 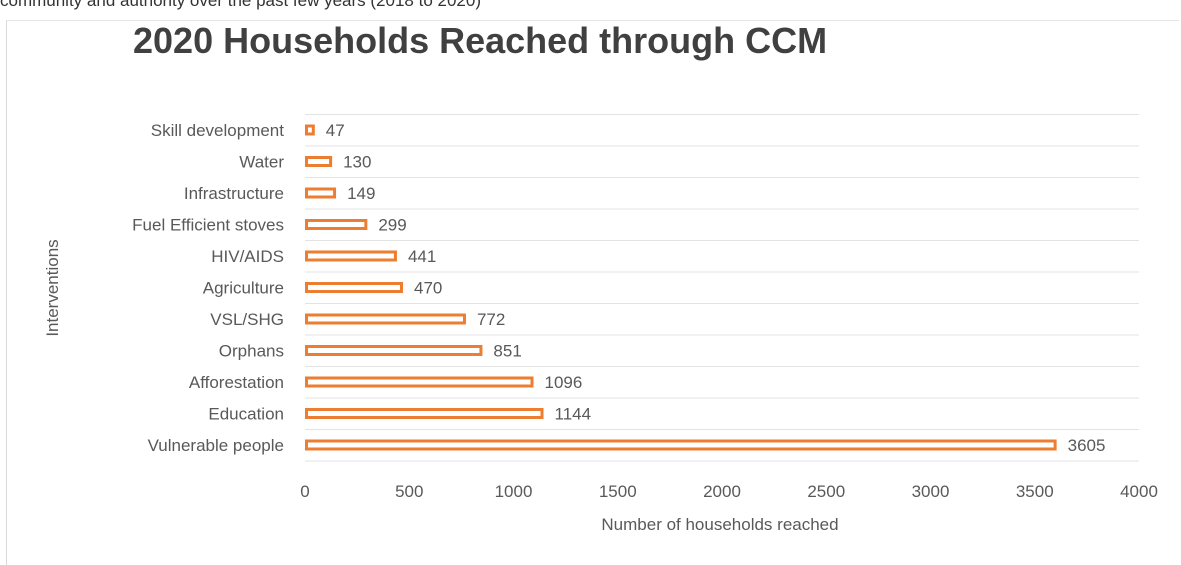 What do you see at coordinates (507, 351) in the screenshot?
I see `data-label: 851` at bounding box center [507, 351].